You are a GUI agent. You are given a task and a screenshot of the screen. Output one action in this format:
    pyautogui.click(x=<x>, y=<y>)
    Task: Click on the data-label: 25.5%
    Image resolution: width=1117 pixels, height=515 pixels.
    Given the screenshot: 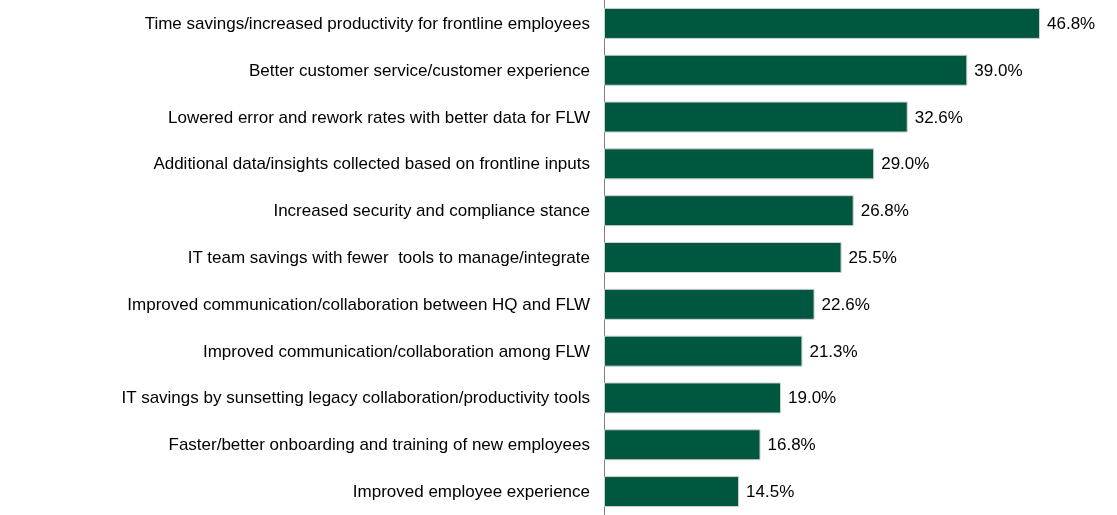 What is the action you would take?
    pyautogui.click(x=872, y=257)
    